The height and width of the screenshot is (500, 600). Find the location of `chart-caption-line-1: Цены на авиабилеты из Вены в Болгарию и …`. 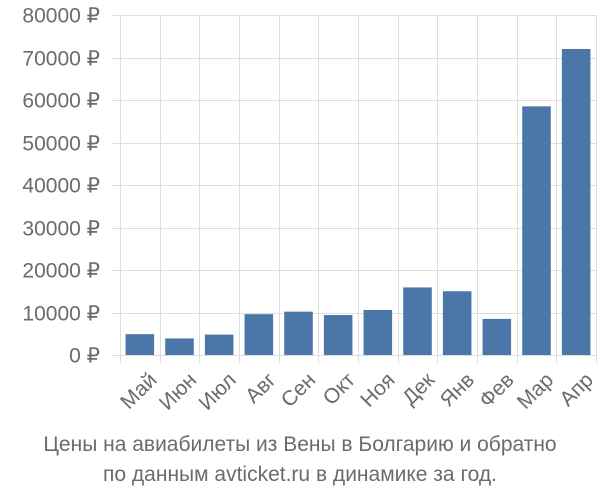

chart-caption-line-1: Цены на авиабилеты из Вены в Болгарию и … is located at coordinates (300, 444).